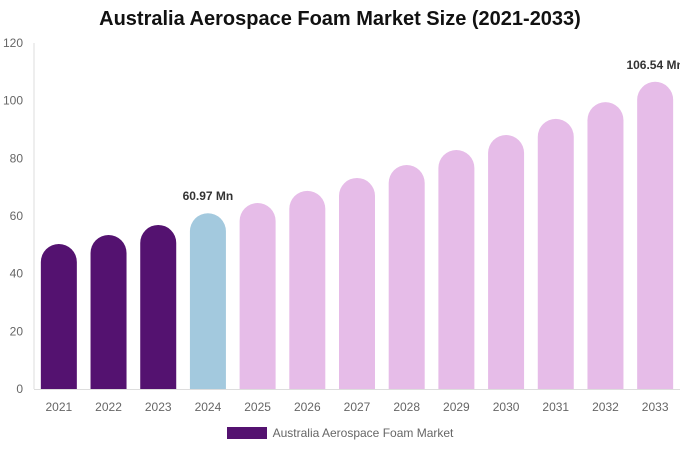  What do you see at coordinates (257, 407) in the screenshot?
I see `x-tick-label: 2025` at bounding box center [257, 407].